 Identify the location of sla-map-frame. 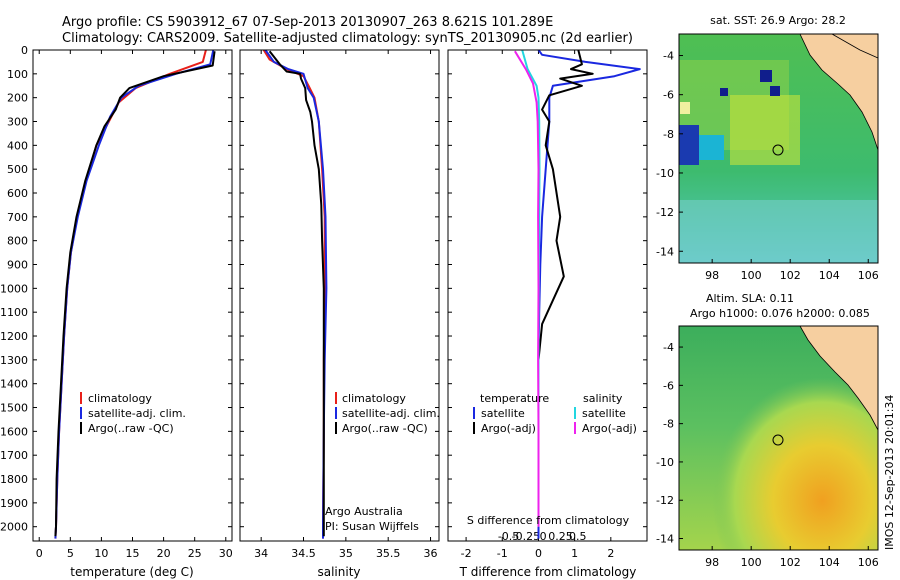
(778, 438).